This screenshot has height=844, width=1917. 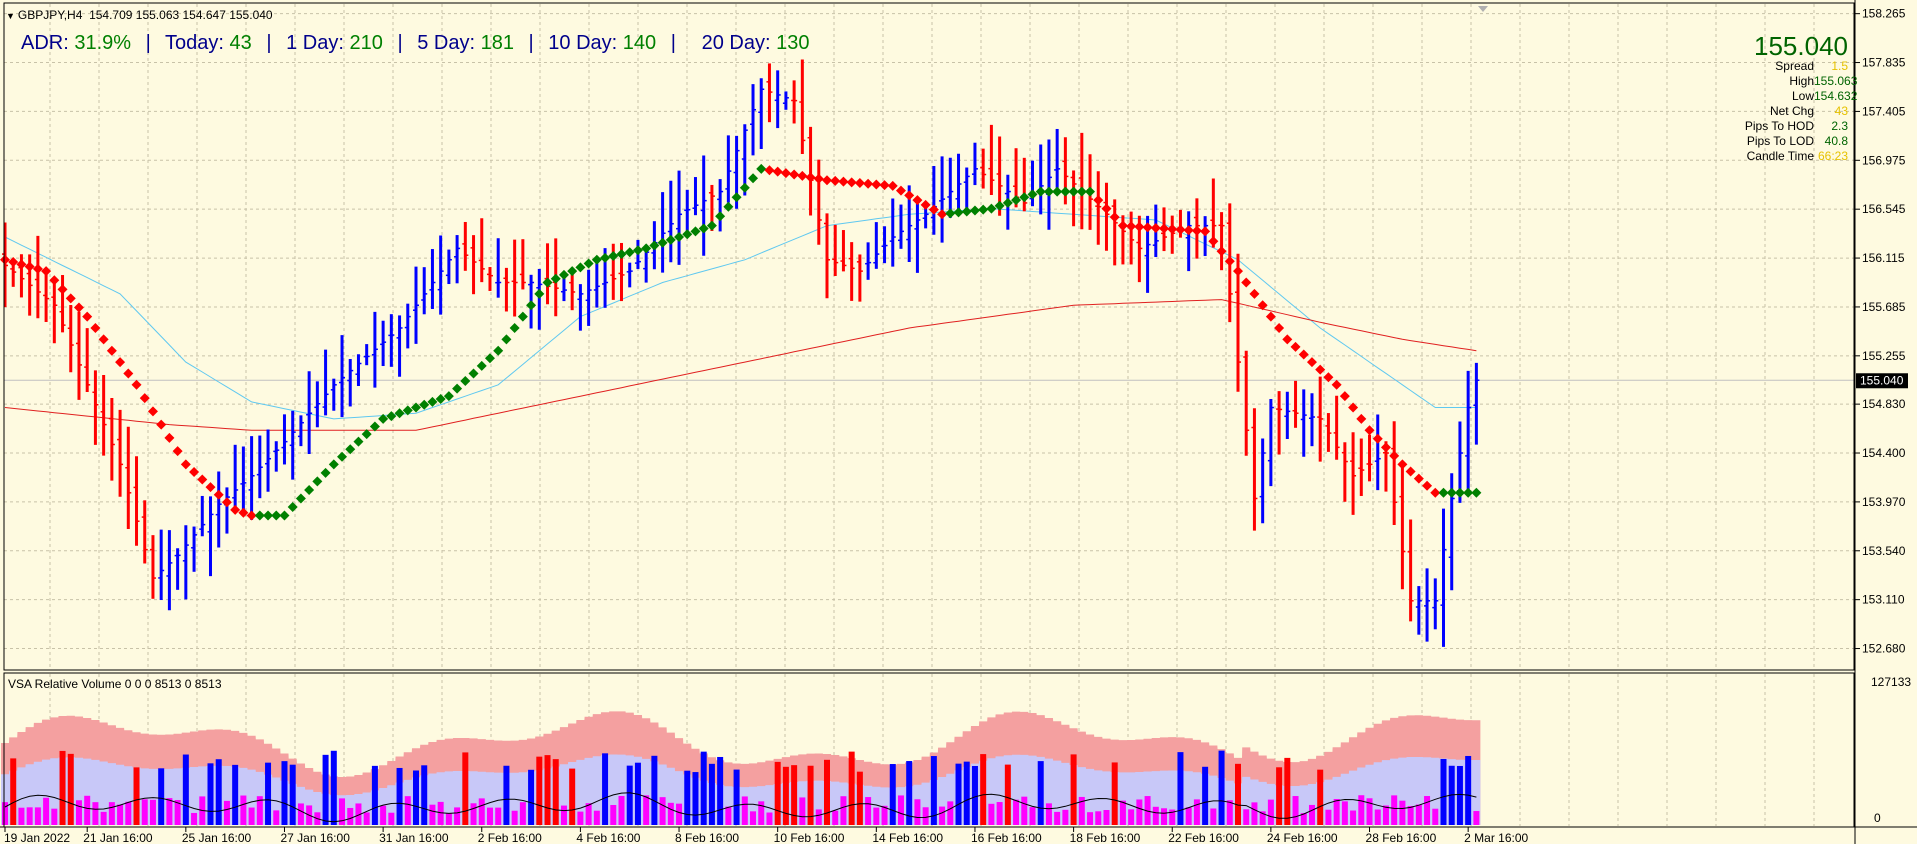 What do you see at coordinates (1791, 111) in the screenshot?
I see `info-row-label: Net Chg` at bounding box center [1791, 111].